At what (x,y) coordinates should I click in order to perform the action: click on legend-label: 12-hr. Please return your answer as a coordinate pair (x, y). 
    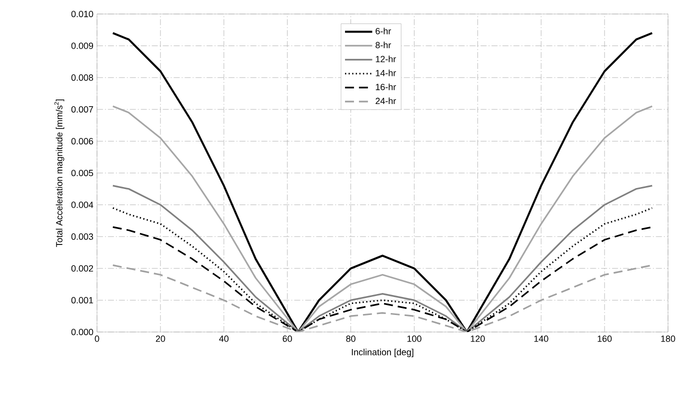
    Looking at the image, I should click on (386, 59).